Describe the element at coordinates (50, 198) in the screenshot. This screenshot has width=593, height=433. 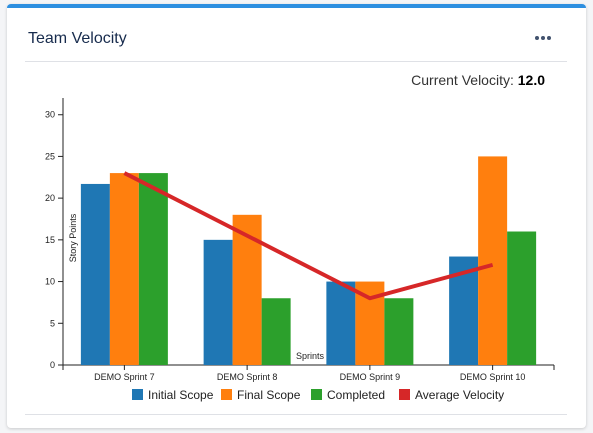
I see `y-tick-label: 20` at that location.